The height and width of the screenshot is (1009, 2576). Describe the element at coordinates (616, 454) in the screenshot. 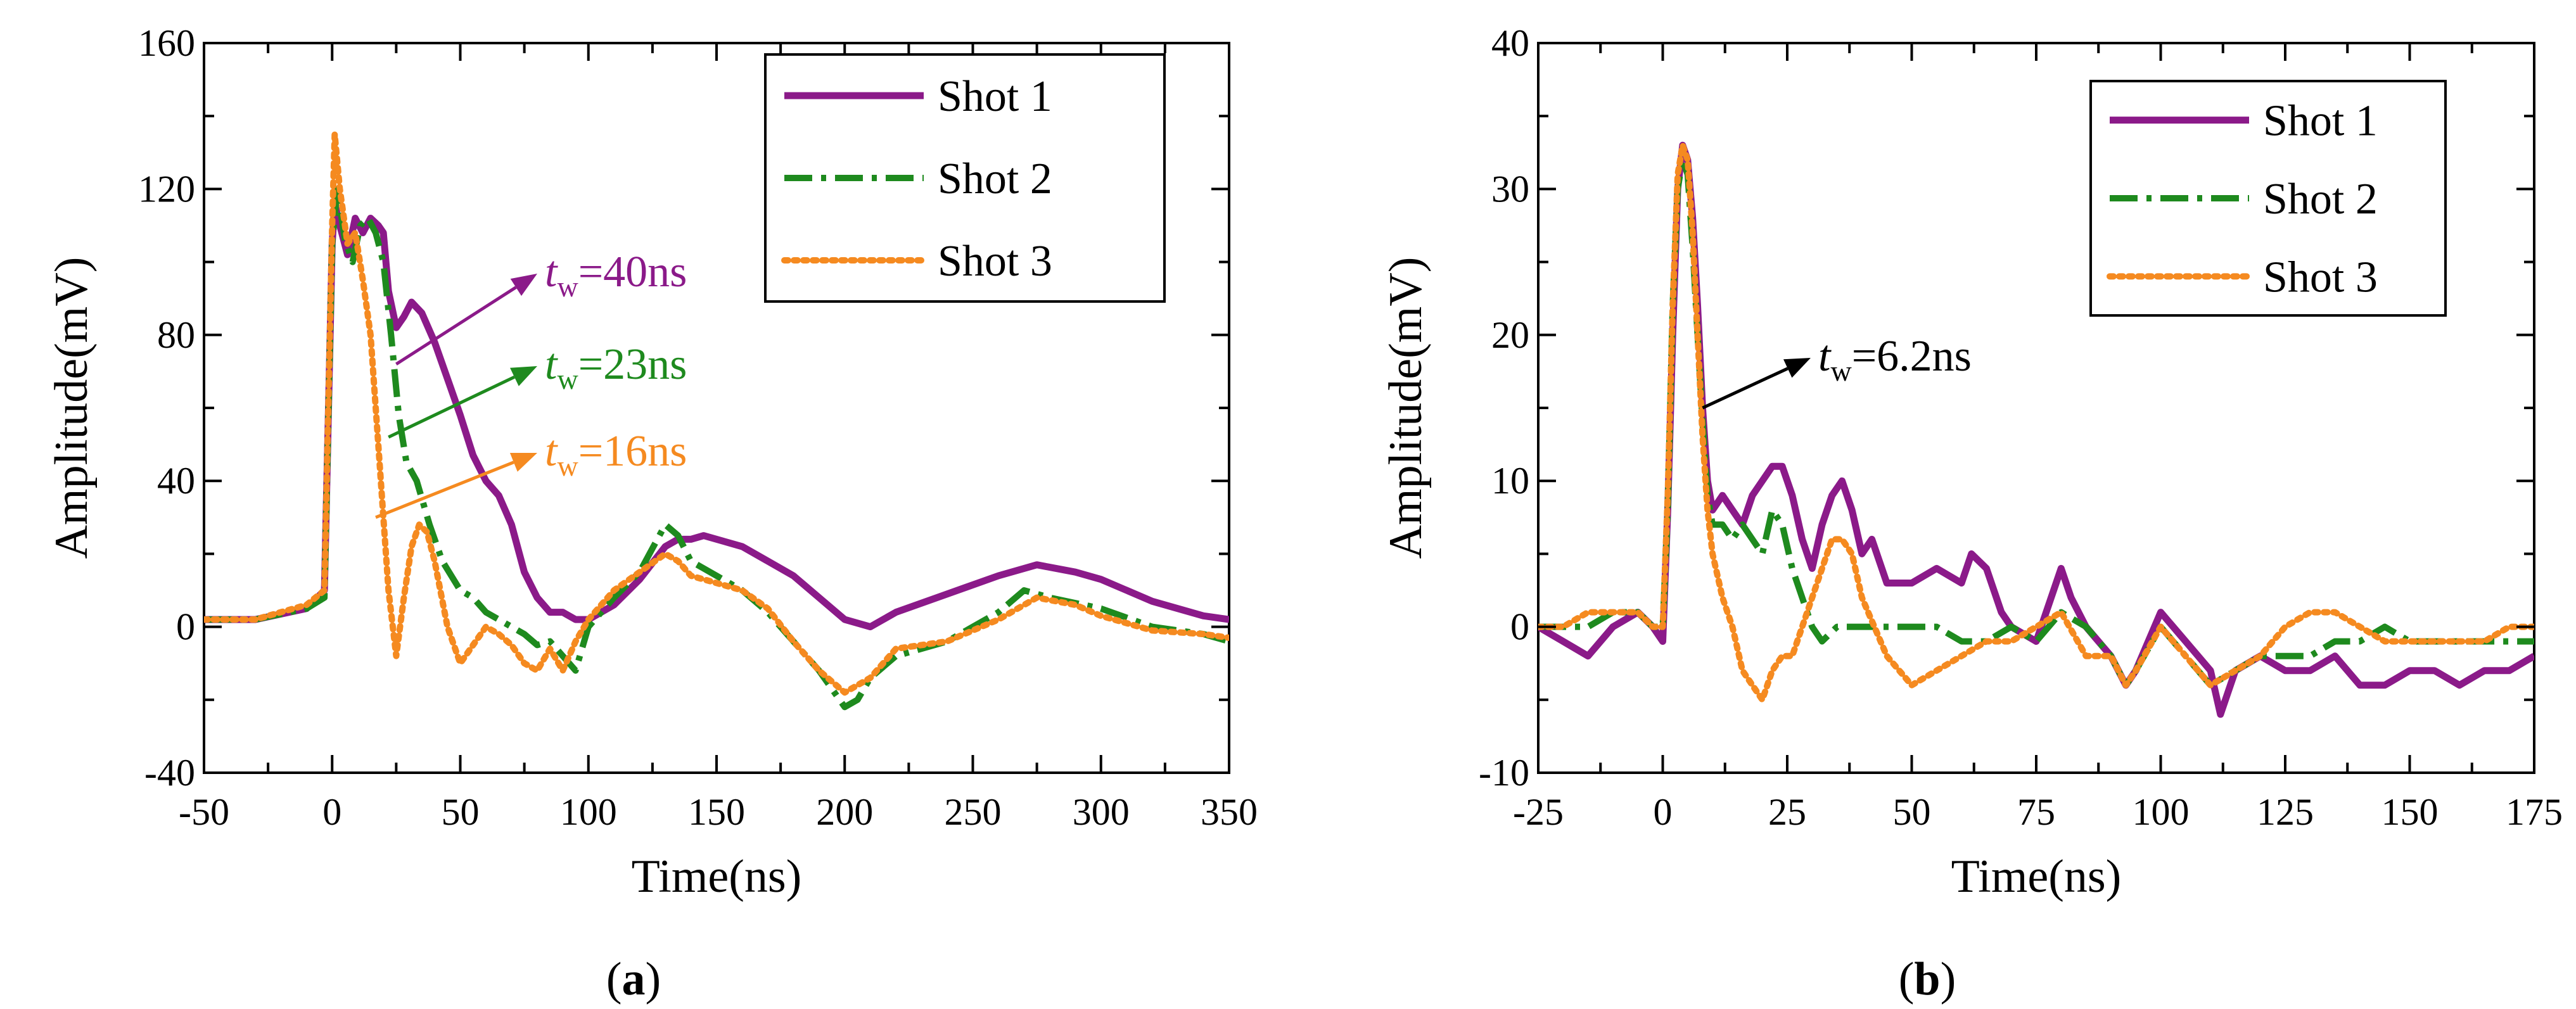

I see `annotation-label: tw=16ns` at that location.